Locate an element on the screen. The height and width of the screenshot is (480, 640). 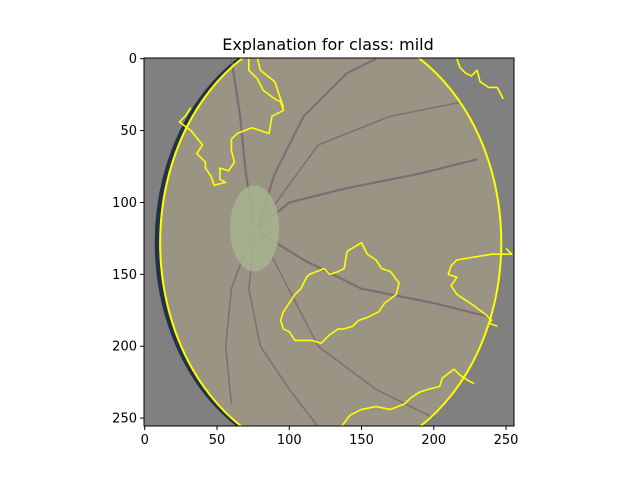
y-tick-label: 0 is located at coordinates (133, 59).